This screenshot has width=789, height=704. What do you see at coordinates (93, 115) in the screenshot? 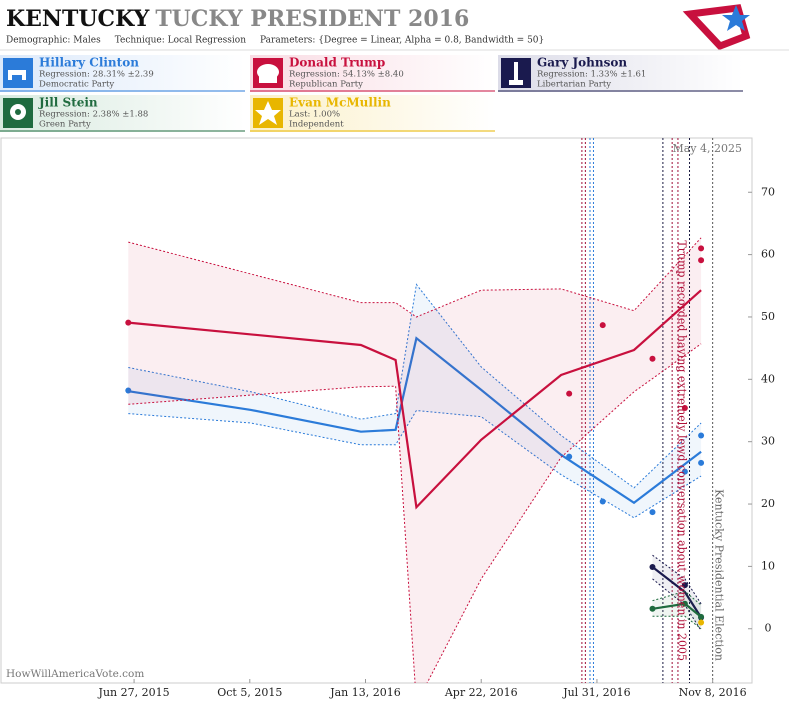
I see `legend-detail: Regression: 2.38% ±1.88` at bounding box center [93, 115].